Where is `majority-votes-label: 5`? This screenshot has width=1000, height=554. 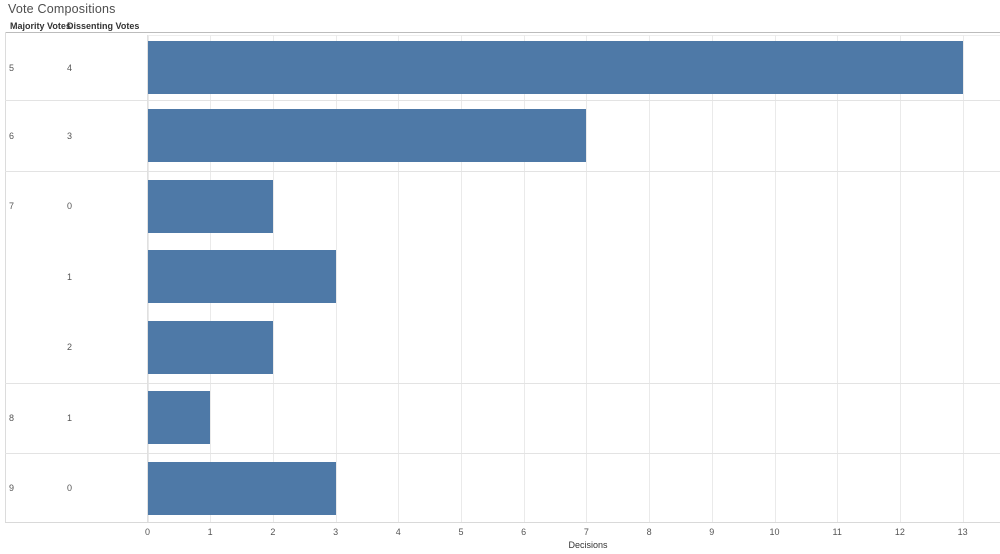
majority-votes-label: 5 is located at coordinates (12, 67).